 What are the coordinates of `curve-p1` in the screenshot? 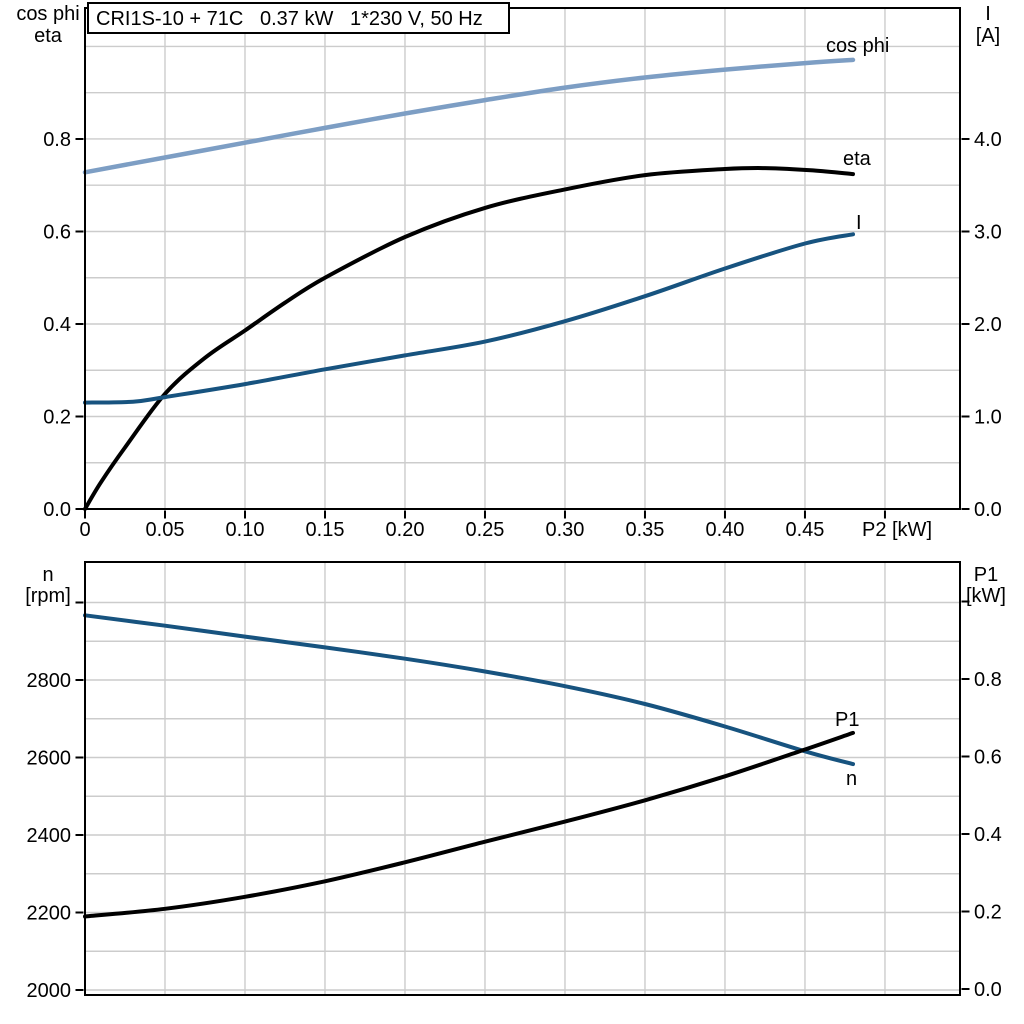 It's located at (469, 824).